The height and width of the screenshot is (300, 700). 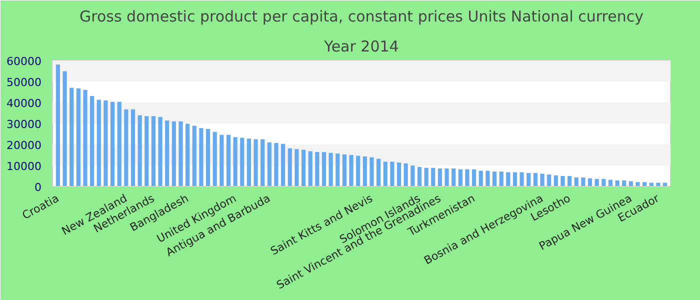 I want to click on y-tick-label: 0, so click(x=38, y=187).